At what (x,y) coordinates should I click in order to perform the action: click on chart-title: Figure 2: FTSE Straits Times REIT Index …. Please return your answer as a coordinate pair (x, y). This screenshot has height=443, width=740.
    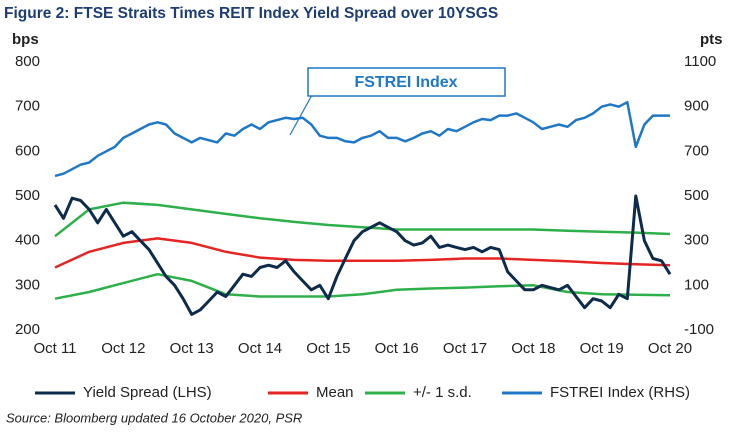
    Looking at the image, I should click on (251, 13).